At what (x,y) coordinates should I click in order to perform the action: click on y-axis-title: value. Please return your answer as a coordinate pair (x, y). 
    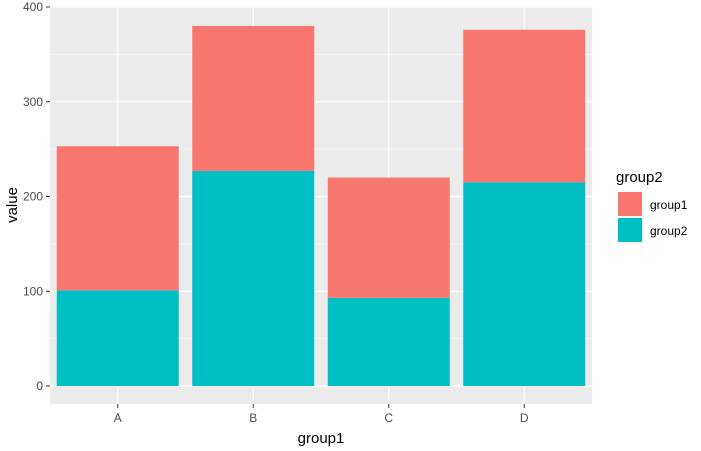
    Looking at the image, I should click on (12, 205).